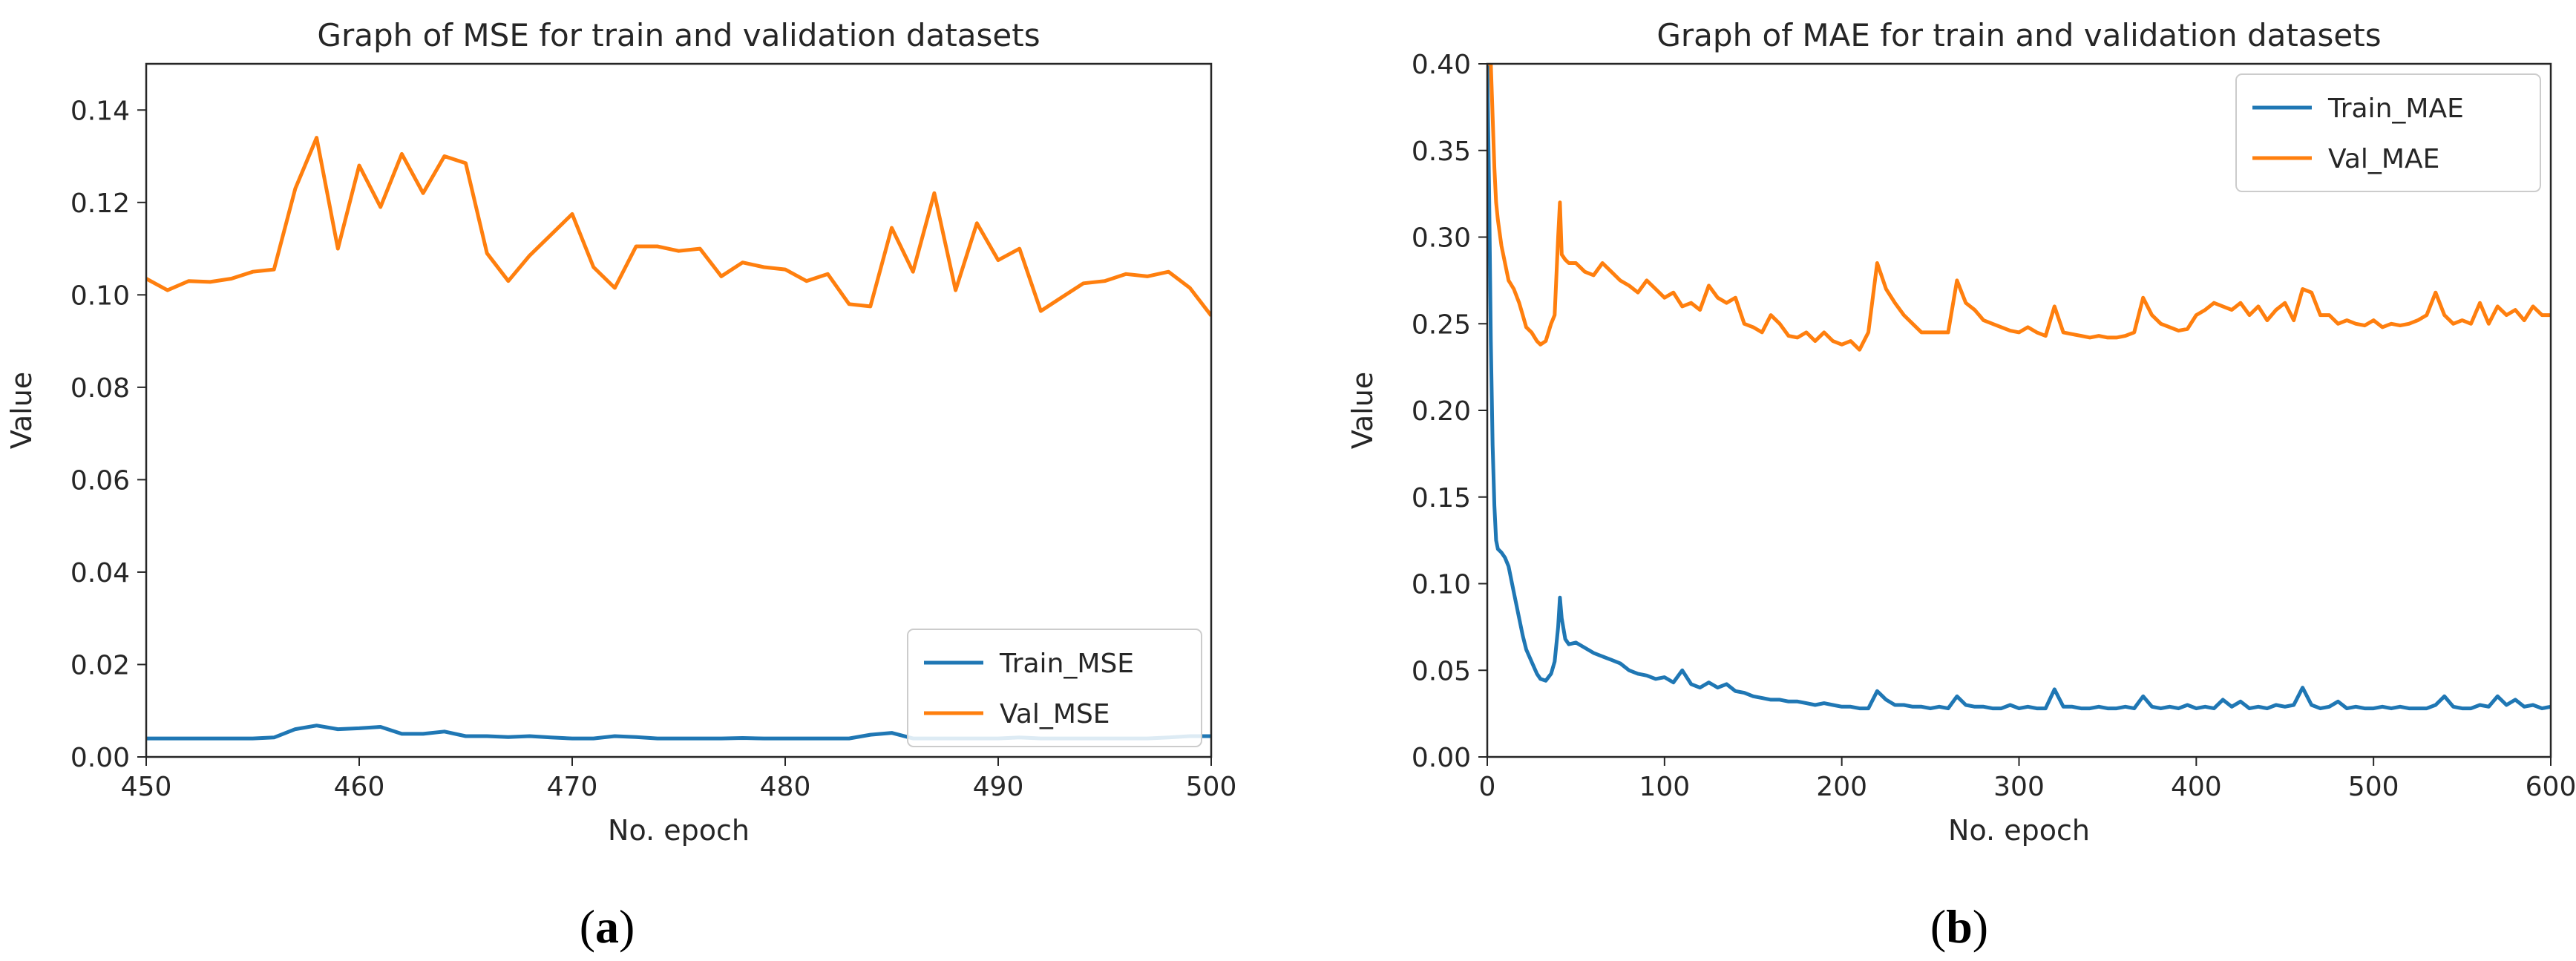 The image size is (2576, 961). I want to click on mse-xtick-label-2: 470, so click(573, 787).